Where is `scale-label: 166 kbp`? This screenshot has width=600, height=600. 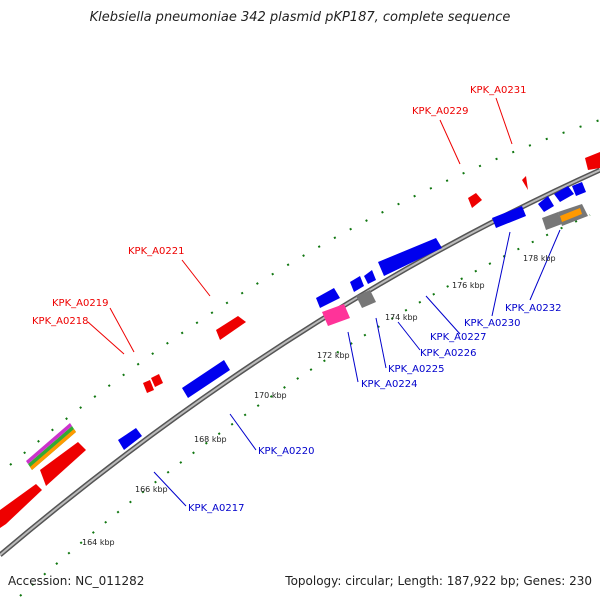 scale-label: 166 kbp is located at coordinates (151, 489).